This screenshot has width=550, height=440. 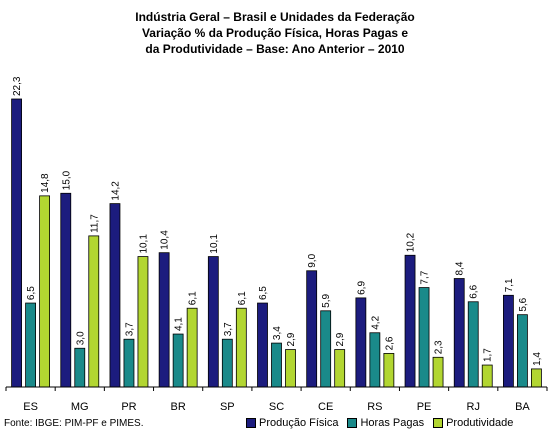 I want to click on bar-horas-br, so click(x=178, y=360).